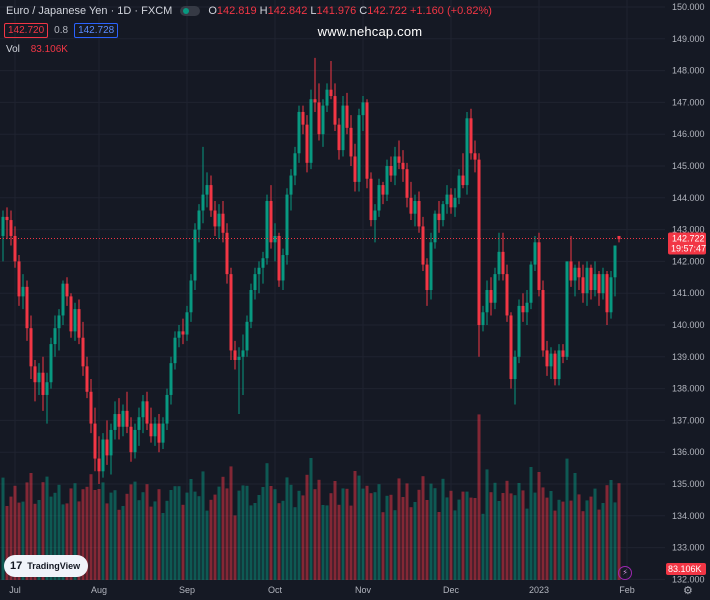 The height and width of the screenshot is (600, 710). Describe the element at coordinates (363, 11) in the screenshot. I see `close-label: C` at that location.